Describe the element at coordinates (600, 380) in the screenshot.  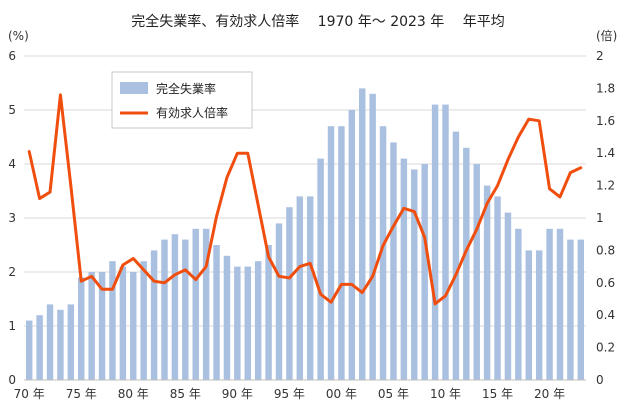
I see `right-tick-label: 0` at that location.